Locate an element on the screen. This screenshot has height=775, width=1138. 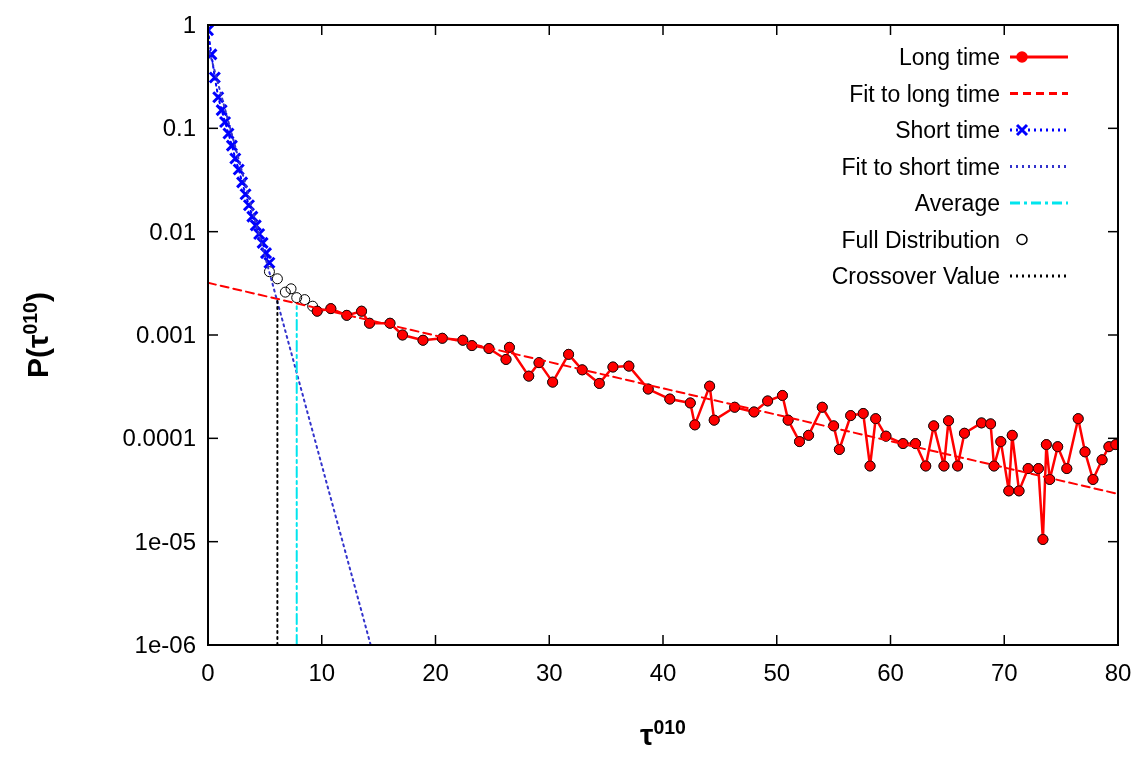
y-tick-label: 1e-06 is located at coordinates (165, 644).